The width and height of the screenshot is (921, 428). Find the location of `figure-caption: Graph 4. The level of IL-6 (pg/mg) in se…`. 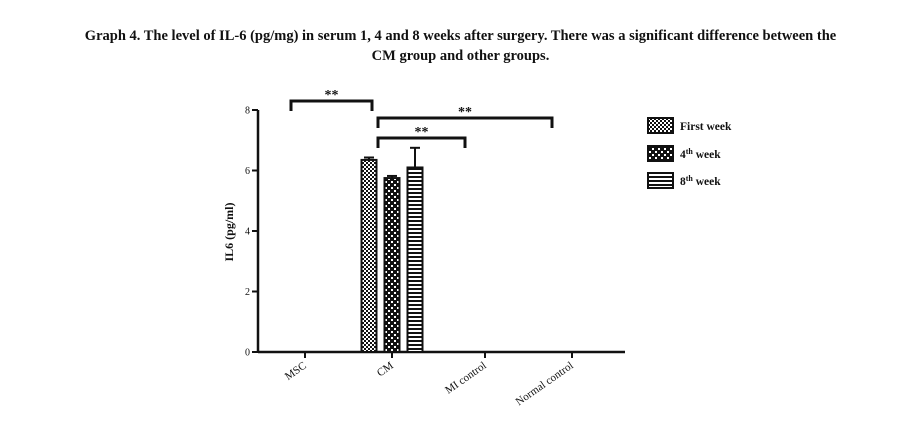

figure-caption: Graph 4. The level of IL-6 (pg/mg) in se… is located at coordinates (460, 46).